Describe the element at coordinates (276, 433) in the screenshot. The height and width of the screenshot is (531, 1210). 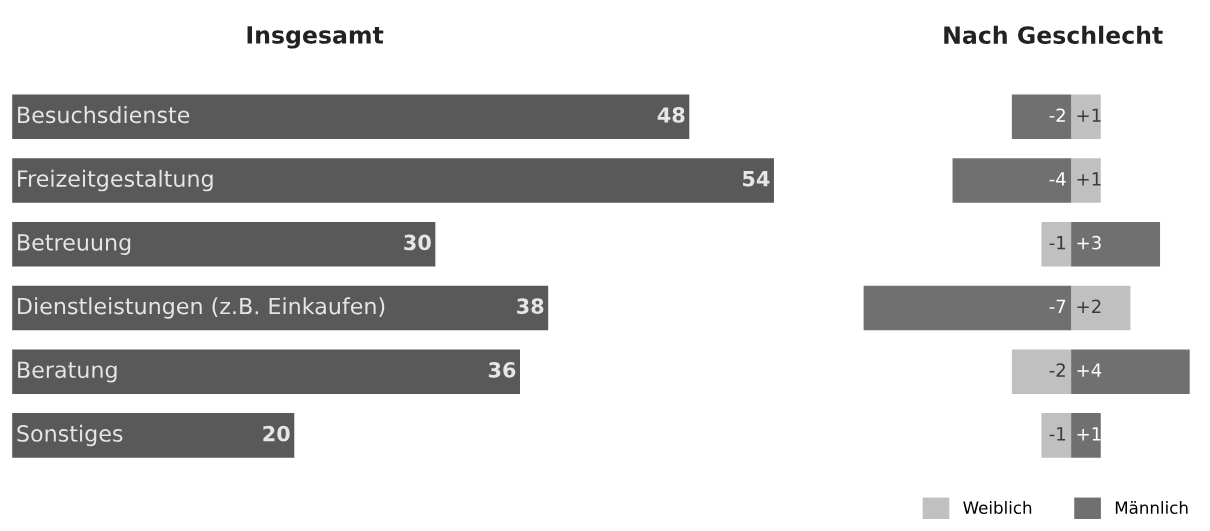
I see `data-label: 20` at that location.